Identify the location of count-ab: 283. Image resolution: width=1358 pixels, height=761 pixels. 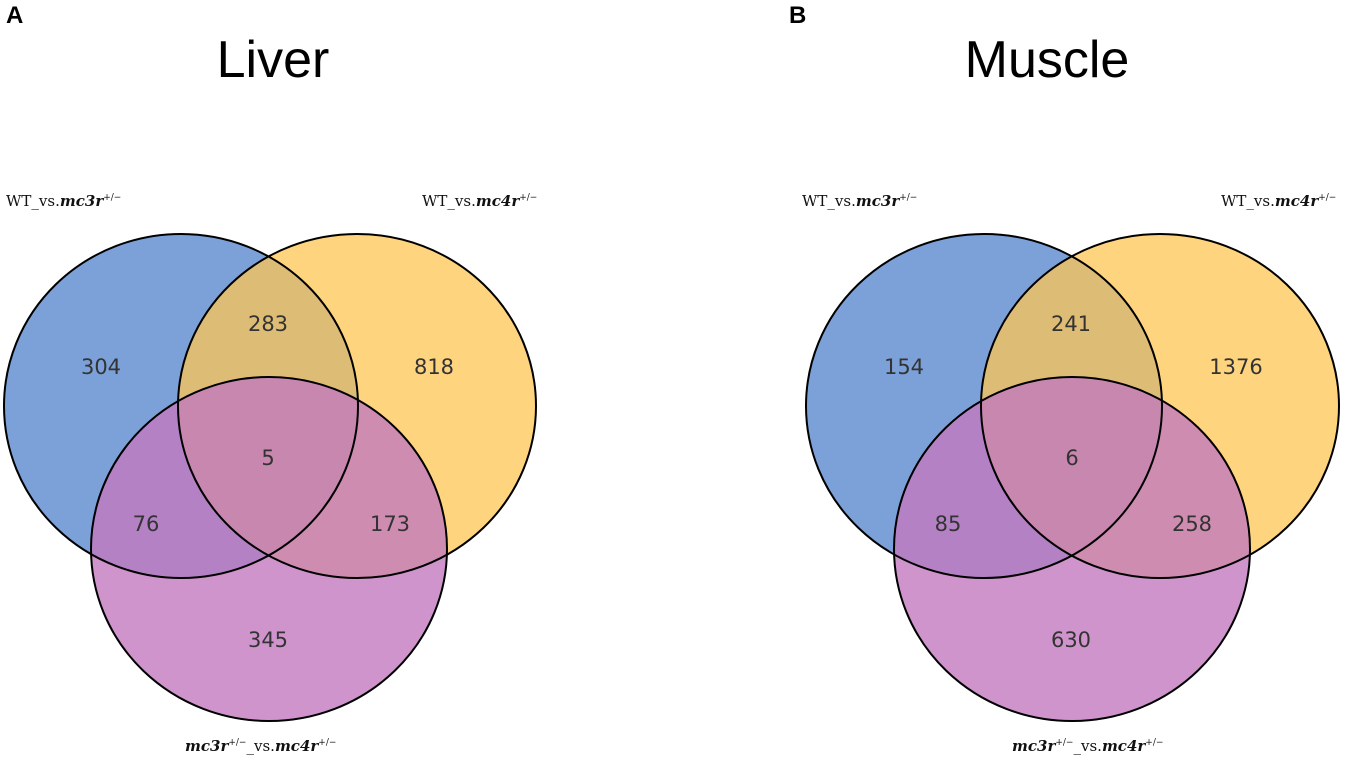
(268, 324).